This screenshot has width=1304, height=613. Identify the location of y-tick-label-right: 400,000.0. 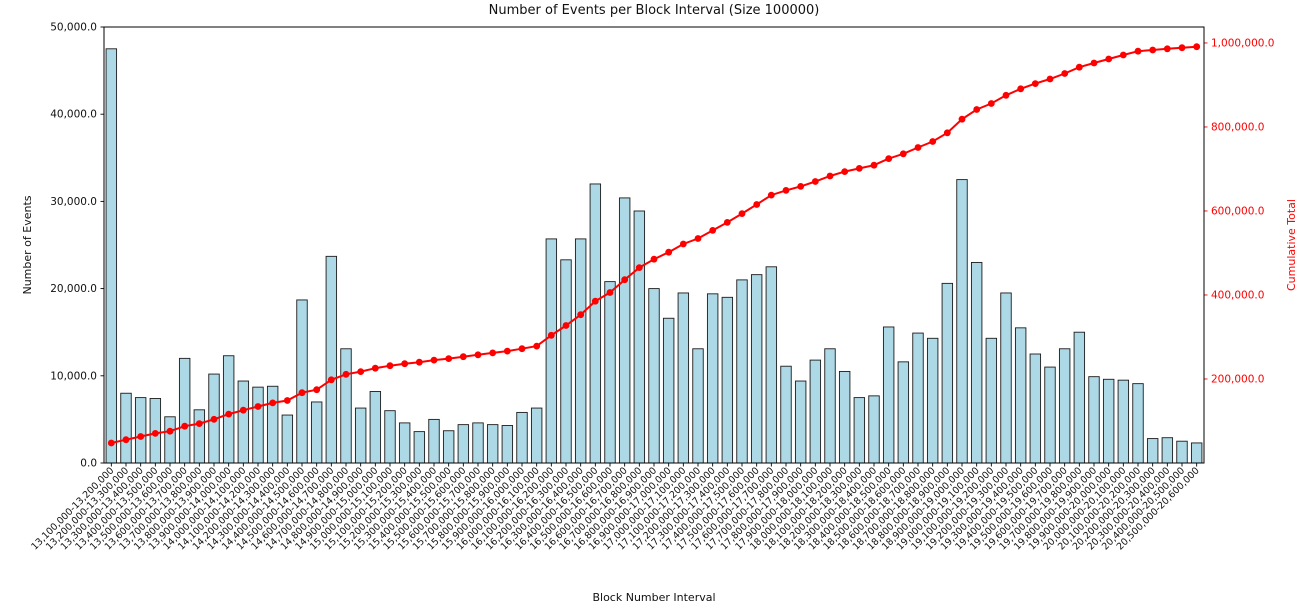
(1237, 295).